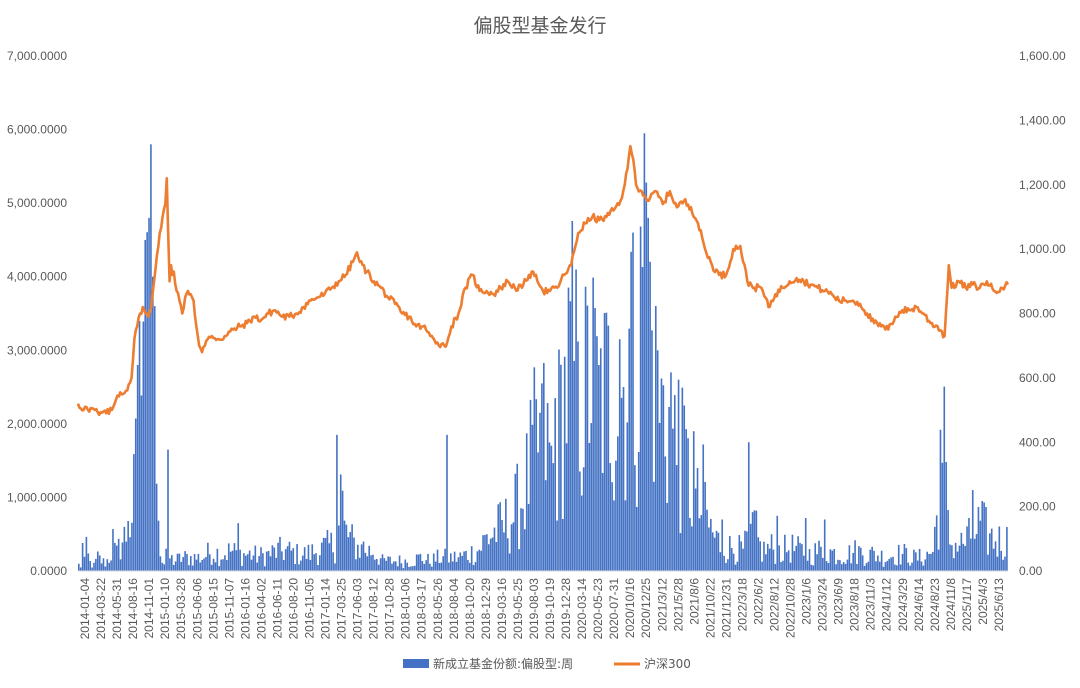  Describe the element at coordinates (197, 609) in the screenshot. I see `x-tick-label: 2015-06-06` at that location.